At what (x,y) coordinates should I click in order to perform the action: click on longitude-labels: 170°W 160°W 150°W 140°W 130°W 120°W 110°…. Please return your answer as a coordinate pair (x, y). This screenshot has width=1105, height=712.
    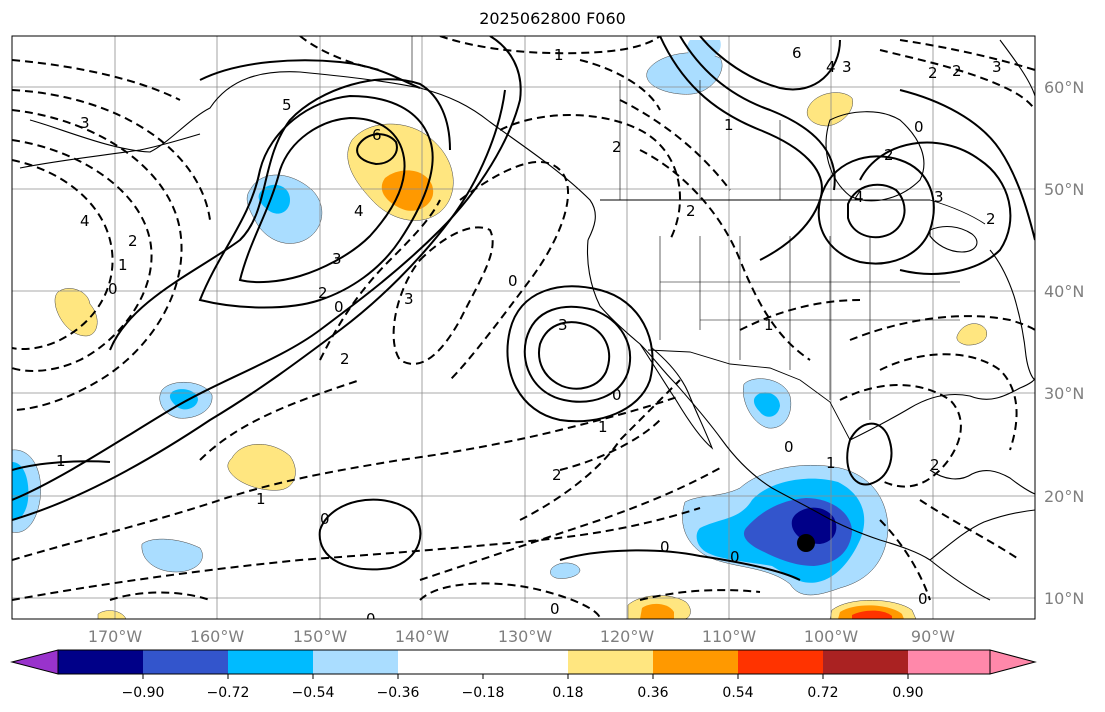
    Looking at the image, I should click on (521, 636).